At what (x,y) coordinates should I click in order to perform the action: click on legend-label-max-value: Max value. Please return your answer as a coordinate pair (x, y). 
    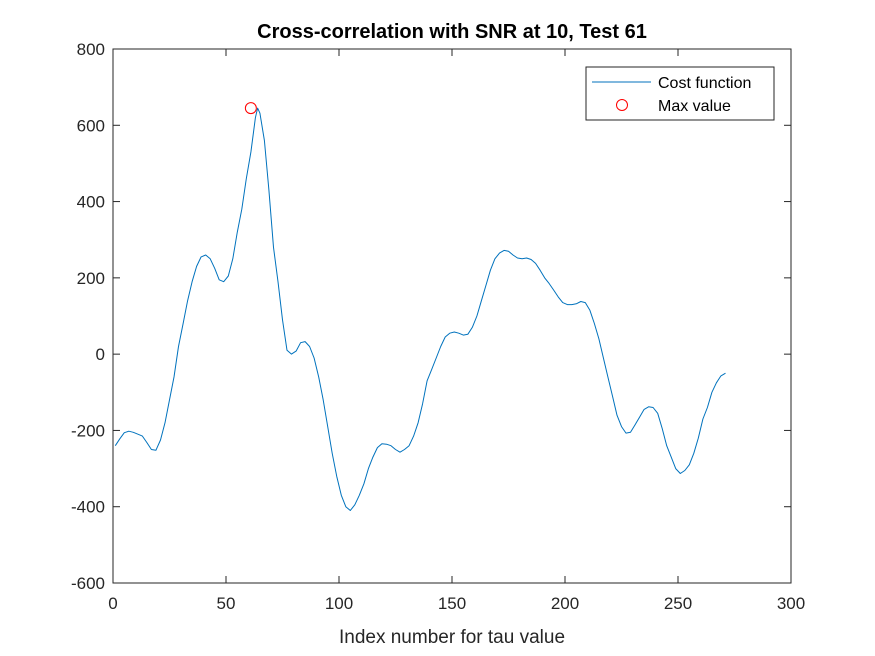
    Looking at the image, I should click on (694, 106).